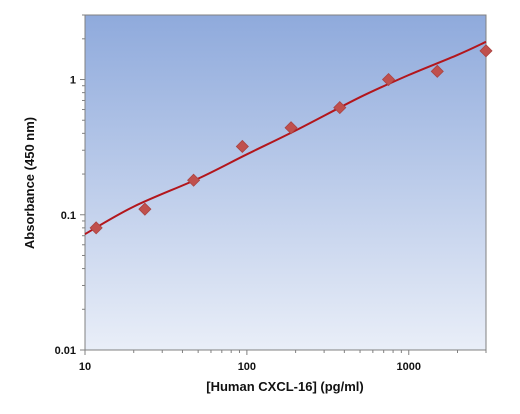 Image resolution: width=520 pixels, height=414 pixels. I want to click on x-tick-label: 1000, so click(409, 367).